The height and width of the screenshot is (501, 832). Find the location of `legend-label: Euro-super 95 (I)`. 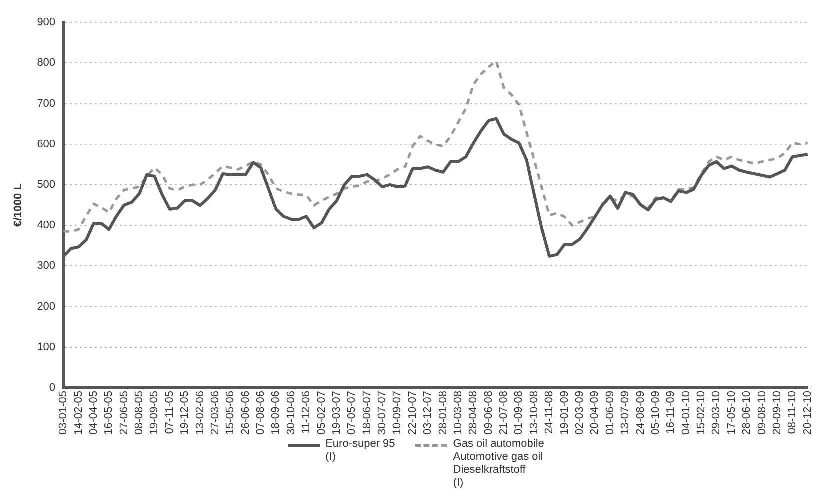

legend-label: Euro-super 95 (I) is located at coordinates (361, 451).